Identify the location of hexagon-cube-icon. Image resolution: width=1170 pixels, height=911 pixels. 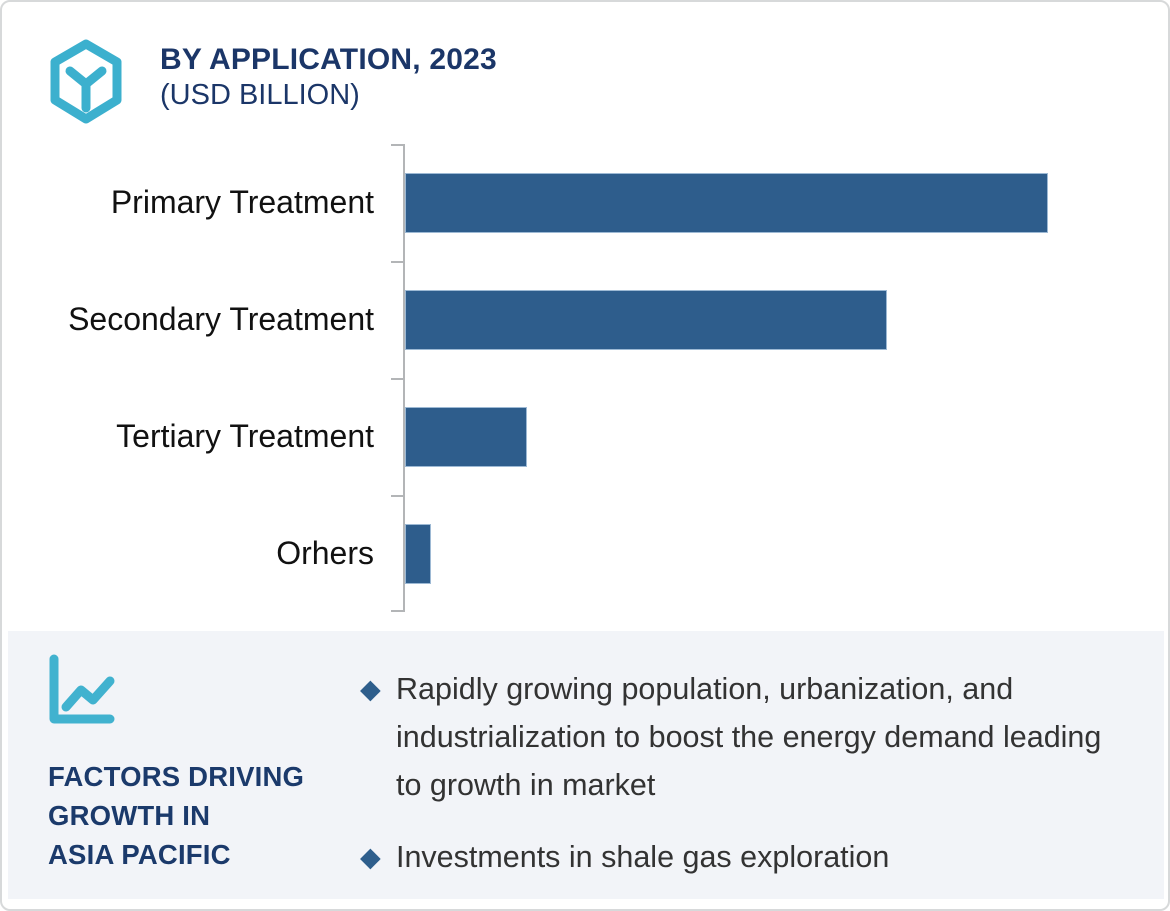
(86, 81).